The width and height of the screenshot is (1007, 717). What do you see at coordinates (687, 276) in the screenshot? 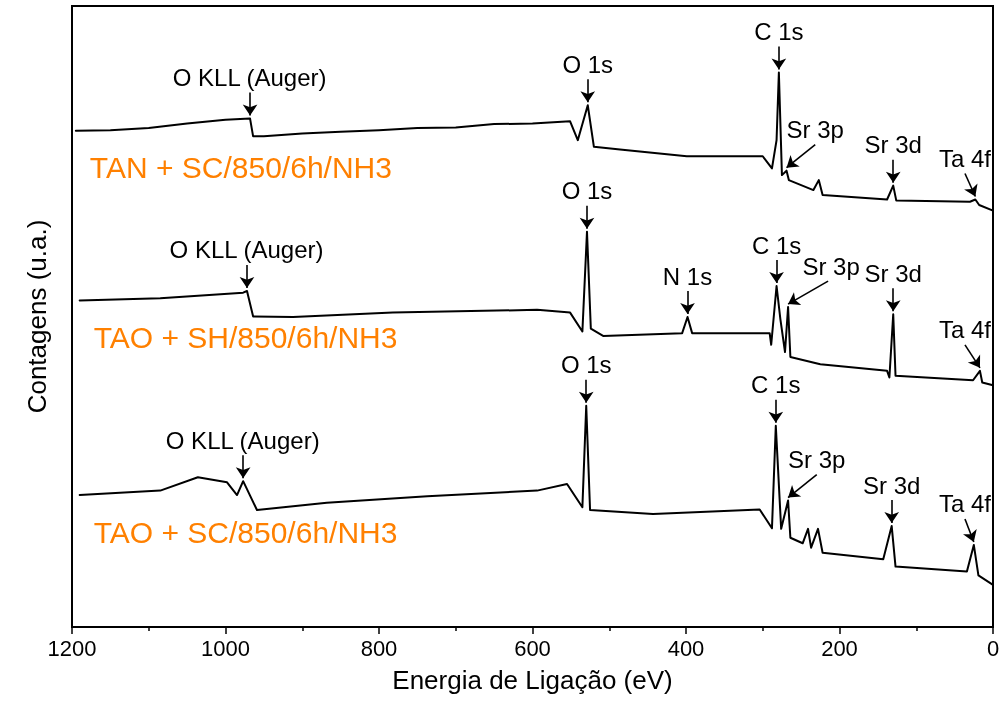
I see `annotation: N 1s` at bounding box center [687, 276].